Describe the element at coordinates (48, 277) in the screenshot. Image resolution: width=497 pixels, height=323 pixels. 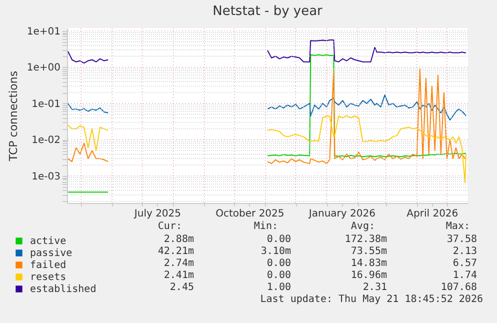
I see `legend-label: resets` at that location.